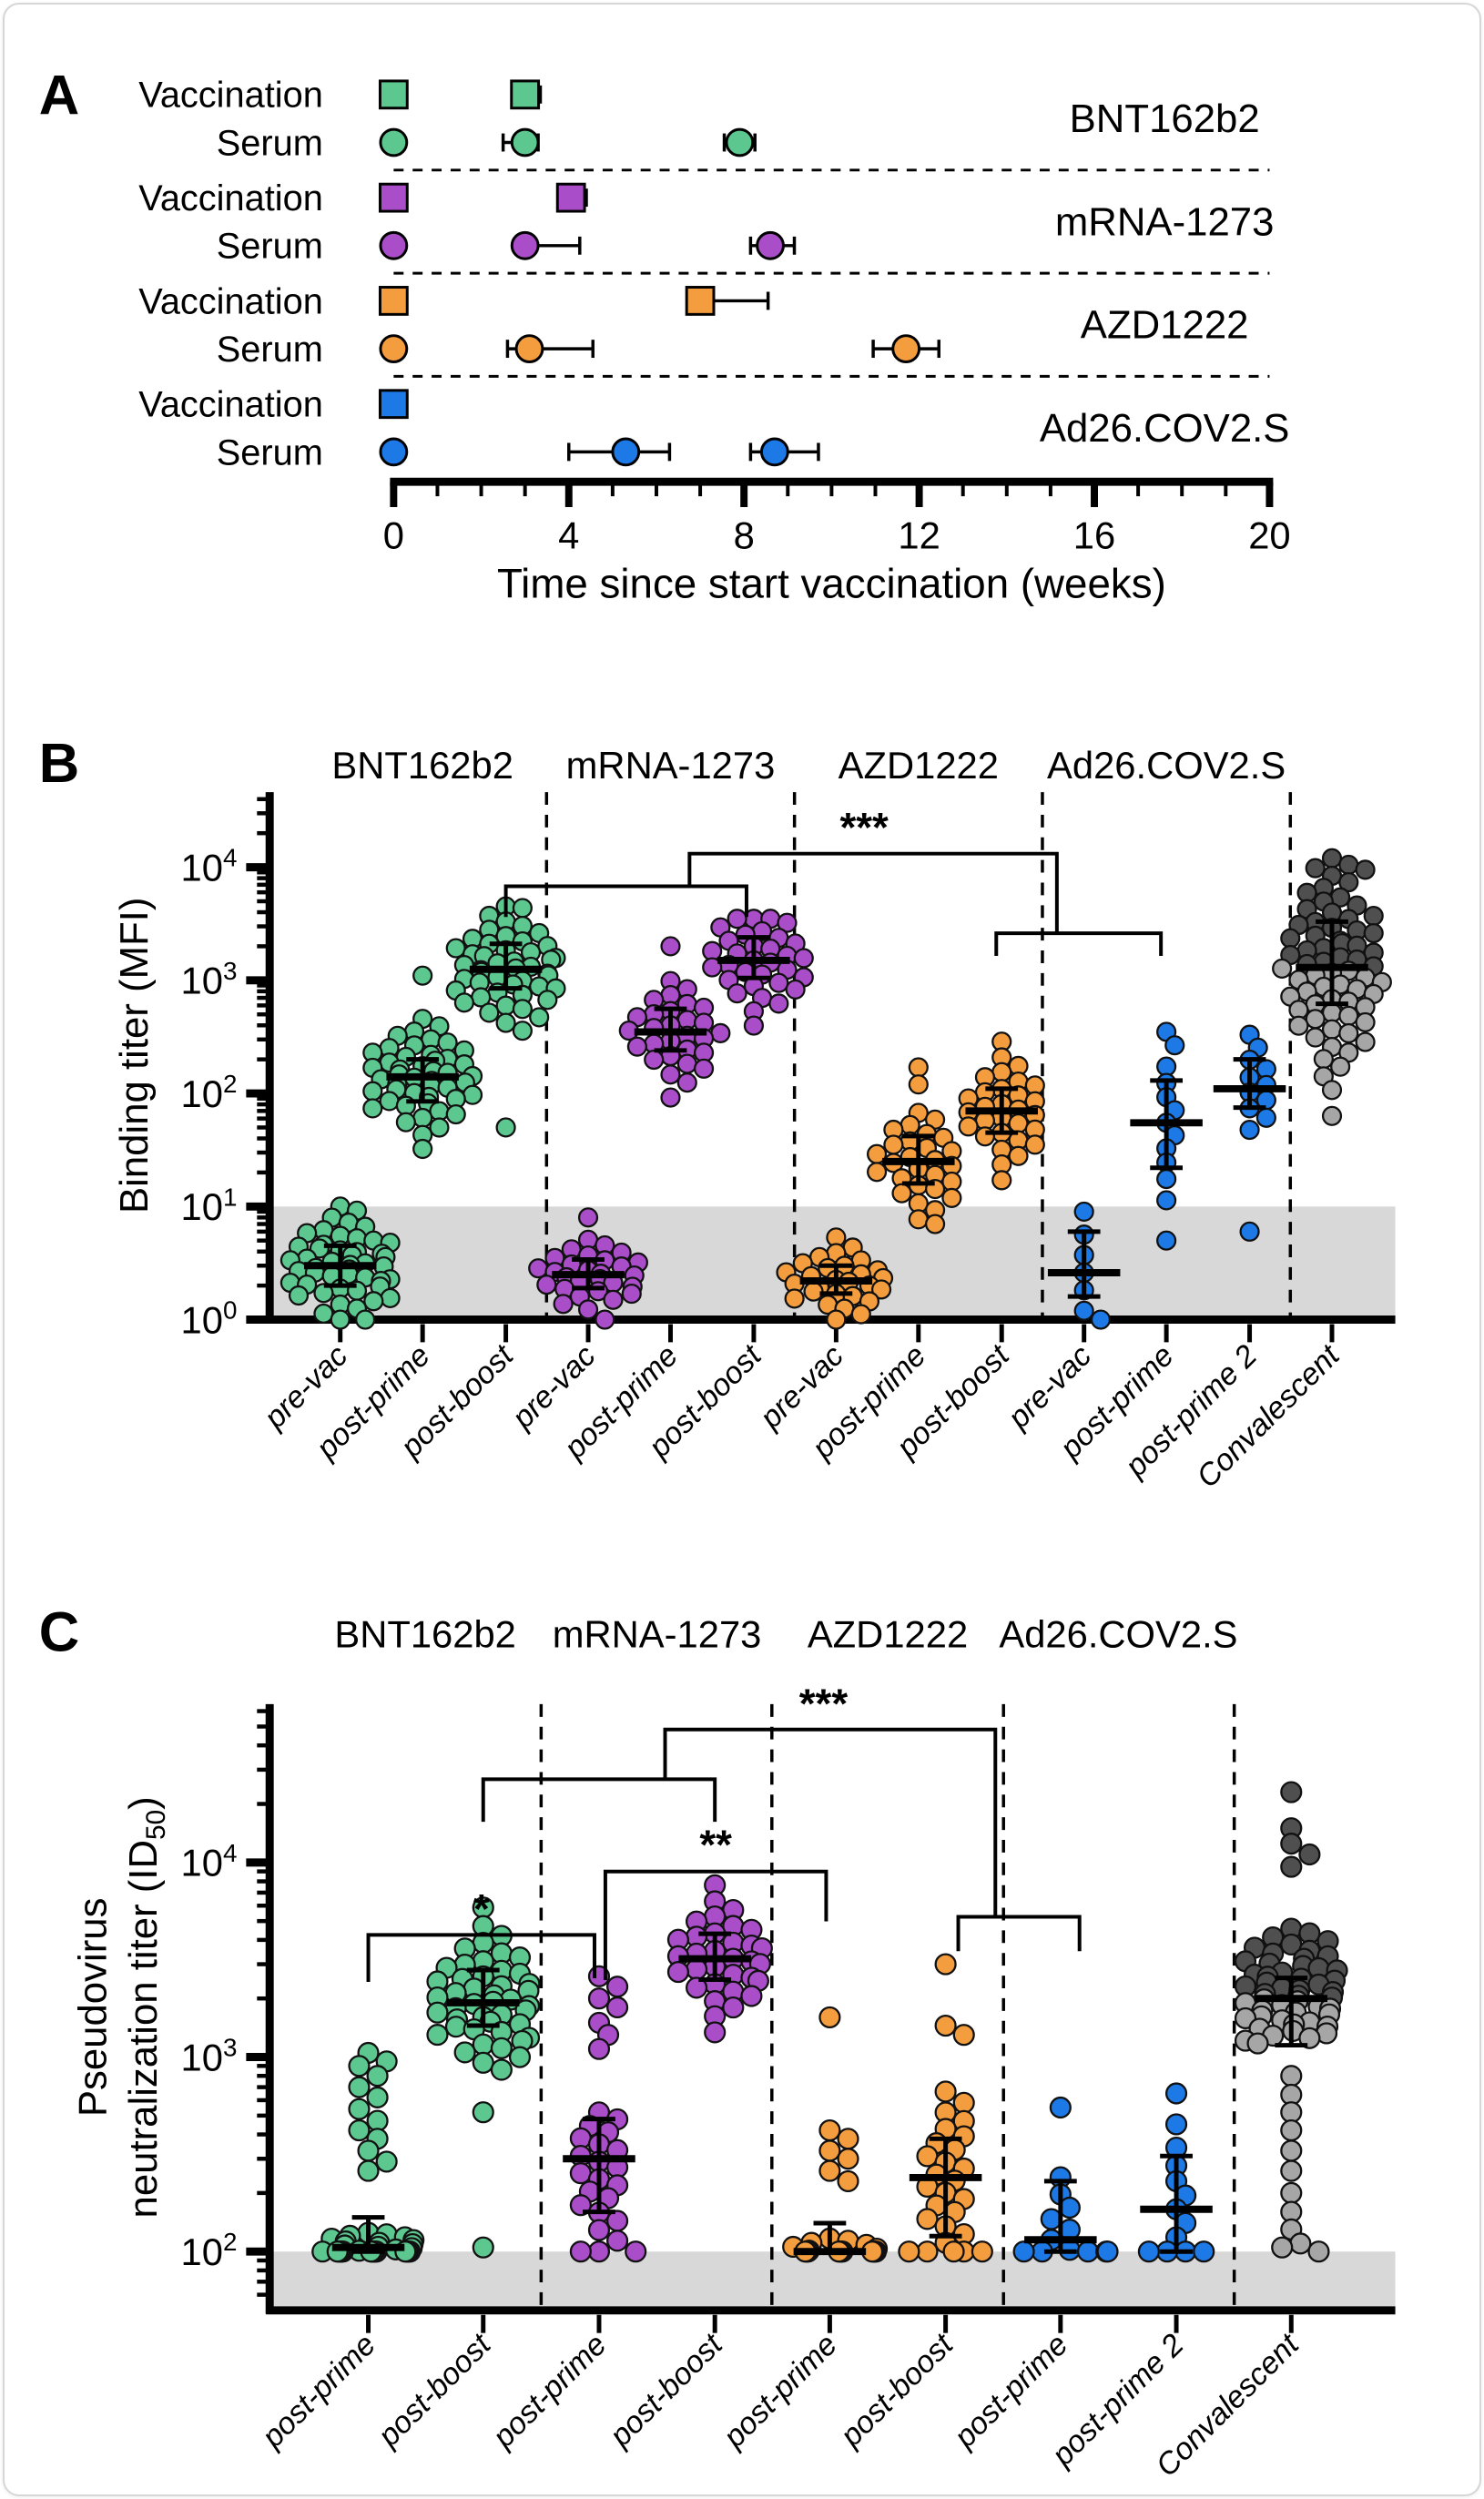  Describe the element at coordinates (270, 247) in the screenshot. I see `row-label-serum: Serum` at that location.